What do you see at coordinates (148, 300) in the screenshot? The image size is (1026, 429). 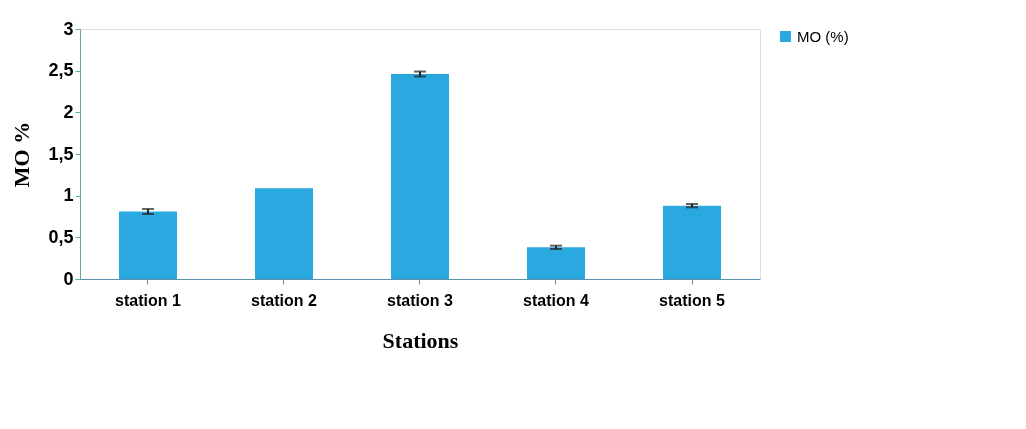 I see `x-tick-label: station 1` at bounding box center [148, 300].